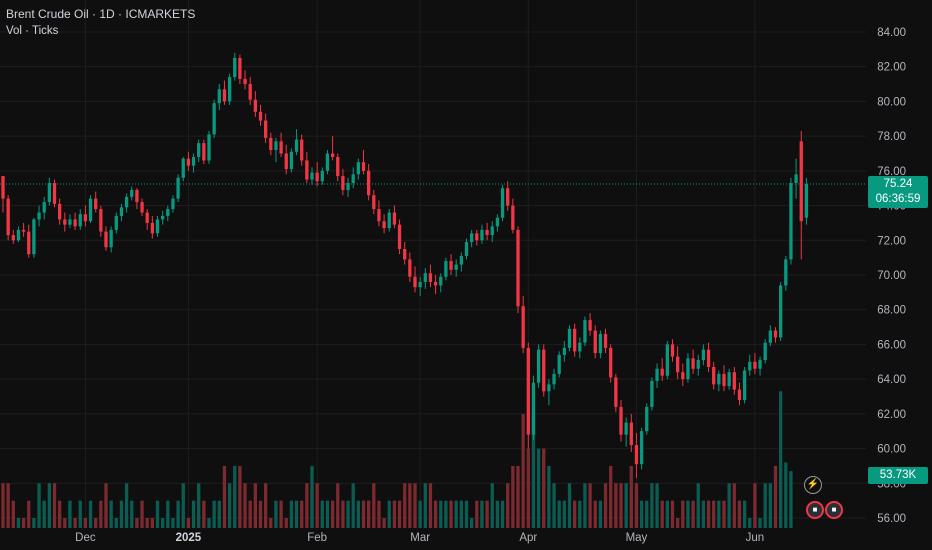 Image resolution: width=932 pixels, height=550 pixels. I want to click on price-tick-label: 68.00, so click(891, 311).